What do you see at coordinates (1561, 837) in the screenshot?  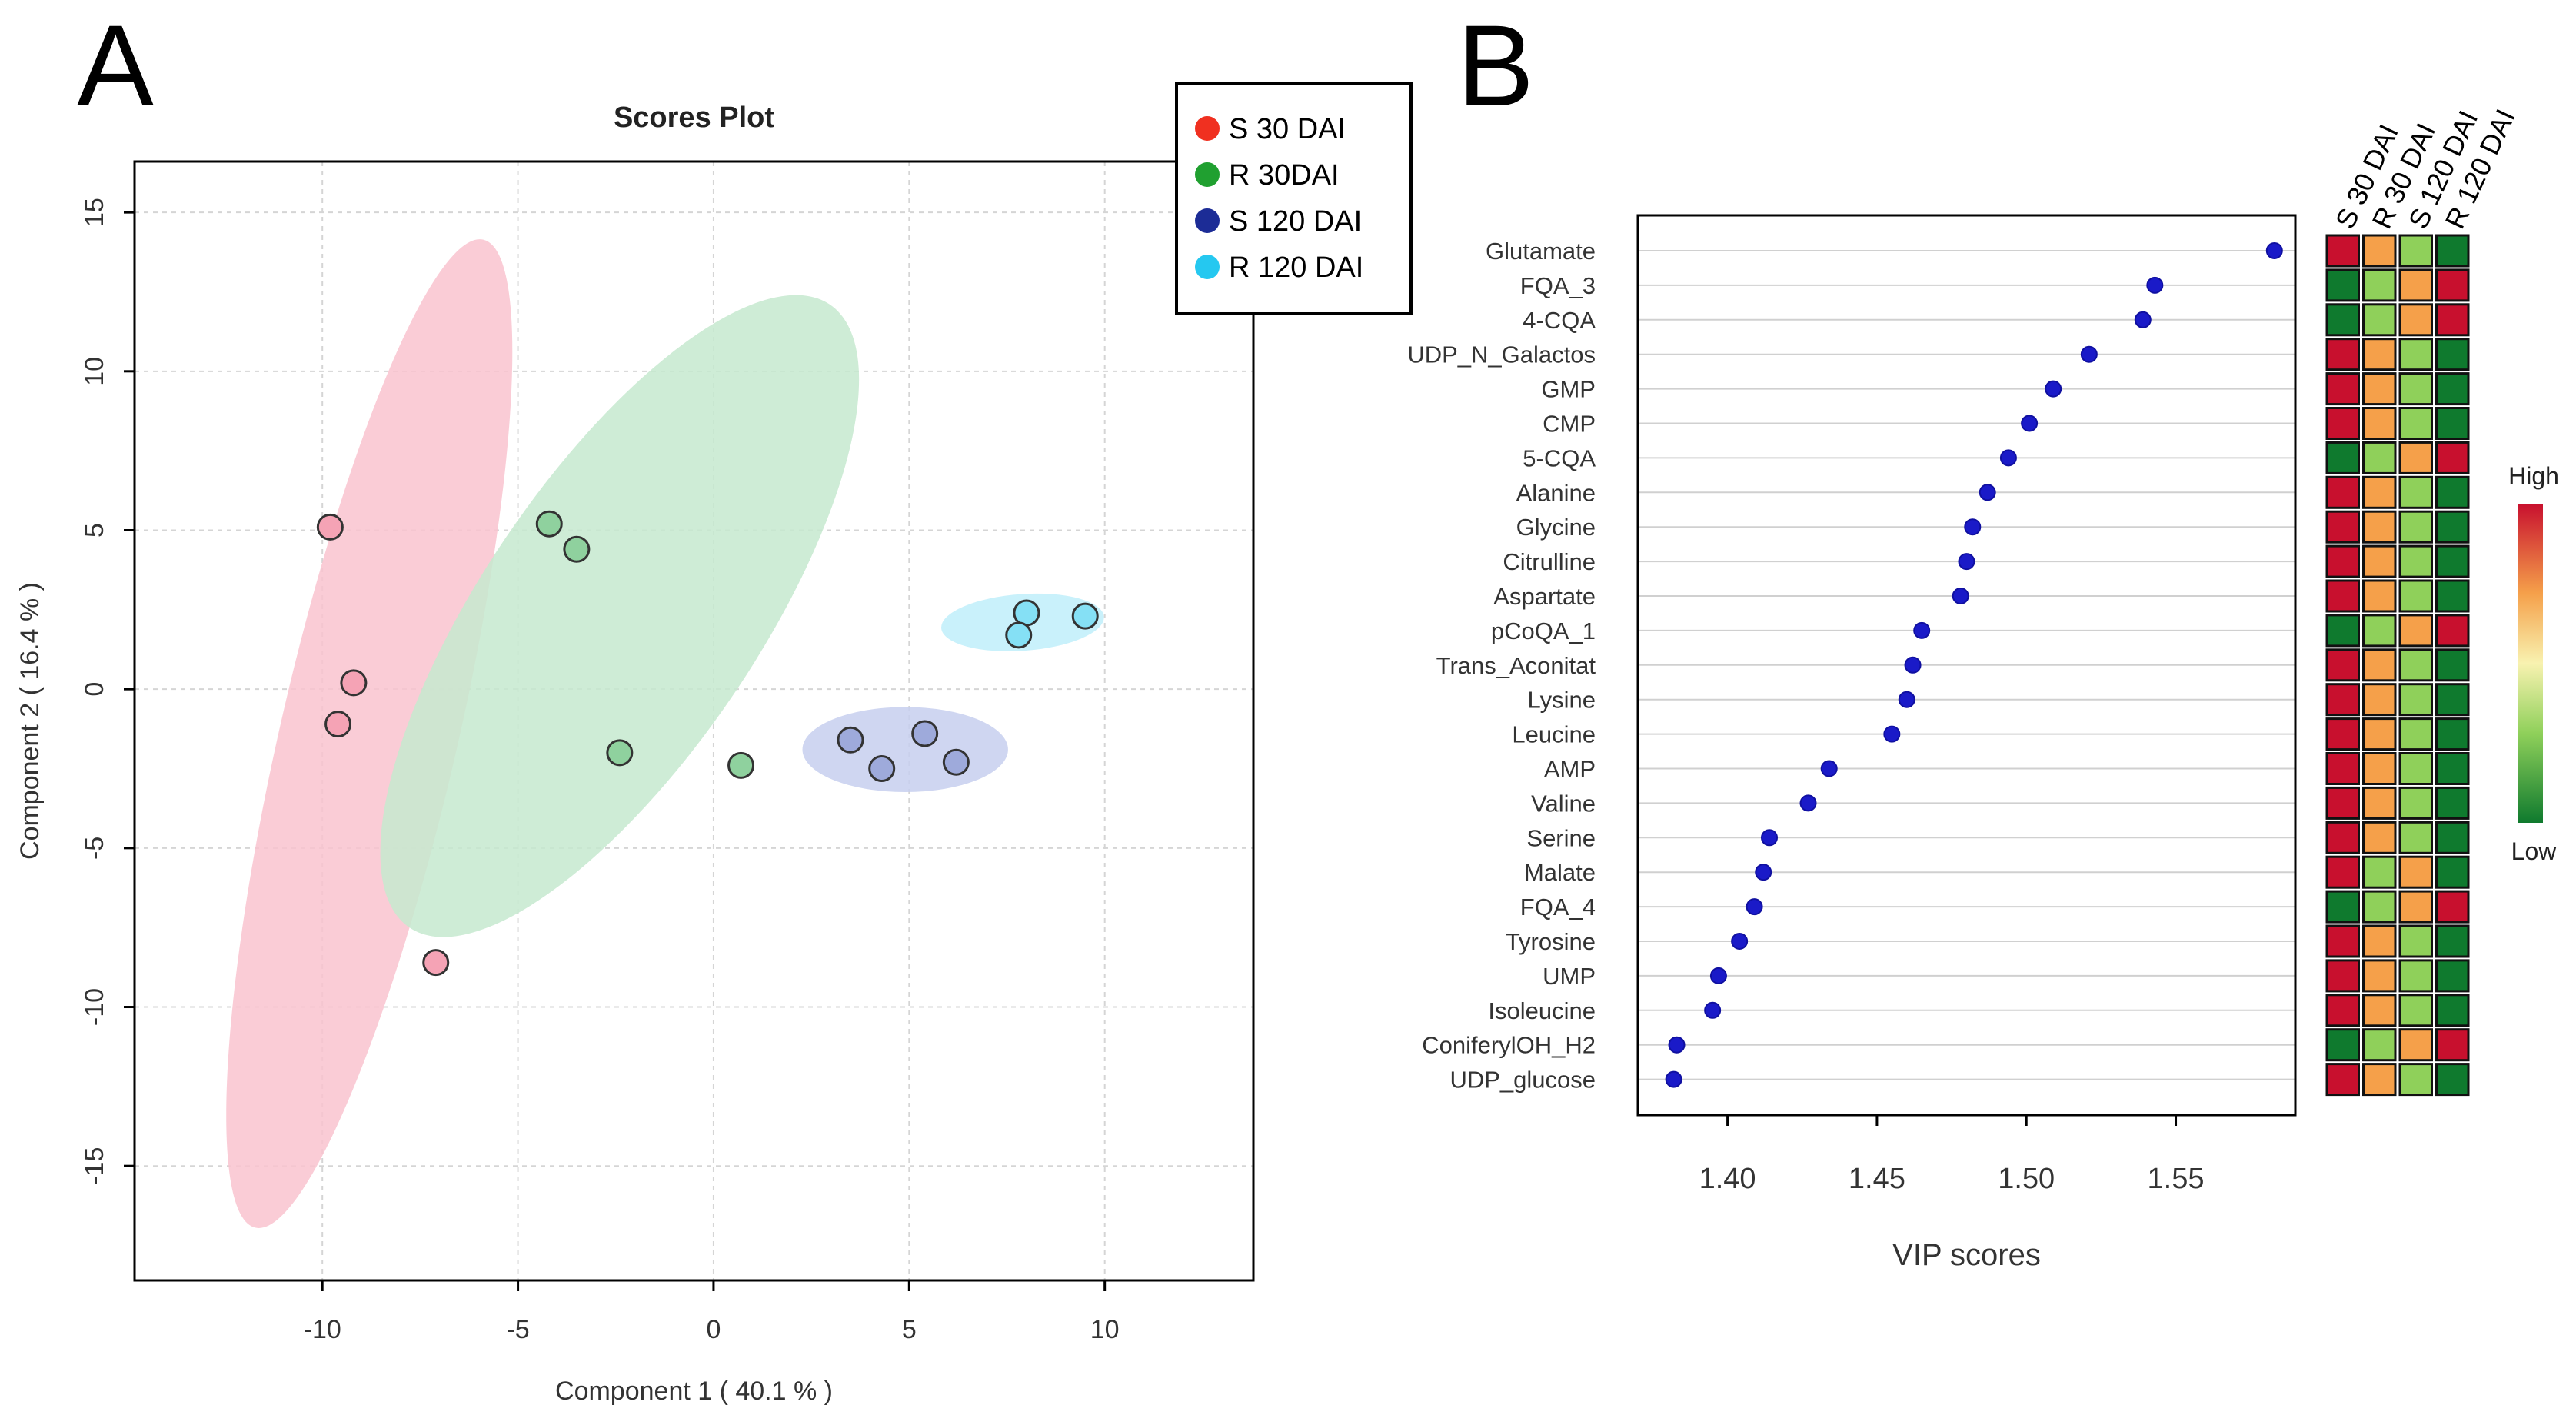 I see `metabolite-label: Serine` at bounding box center [1561, 837].